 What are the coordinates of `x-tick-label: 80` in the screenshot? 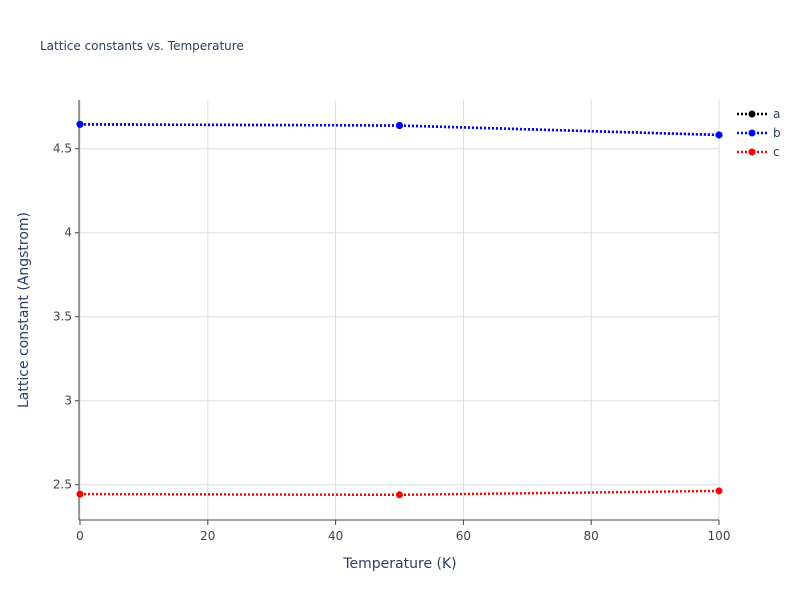 It's located at (591, 536).